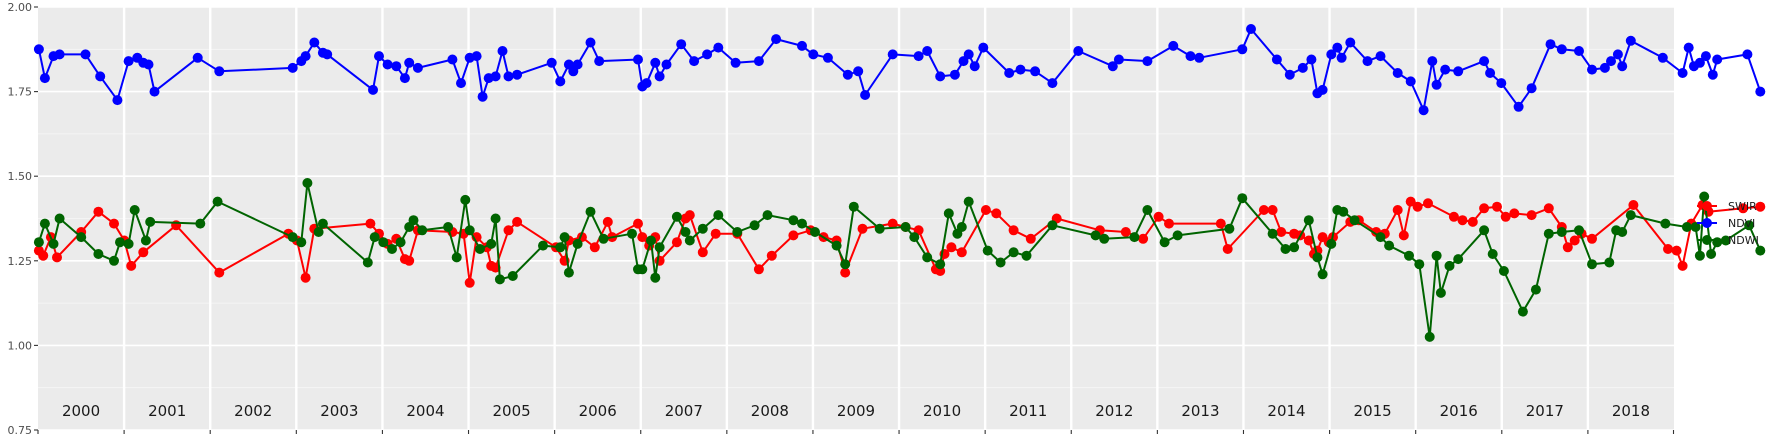  I want to click on y-tick-label: 1.25, so click(20, 261).